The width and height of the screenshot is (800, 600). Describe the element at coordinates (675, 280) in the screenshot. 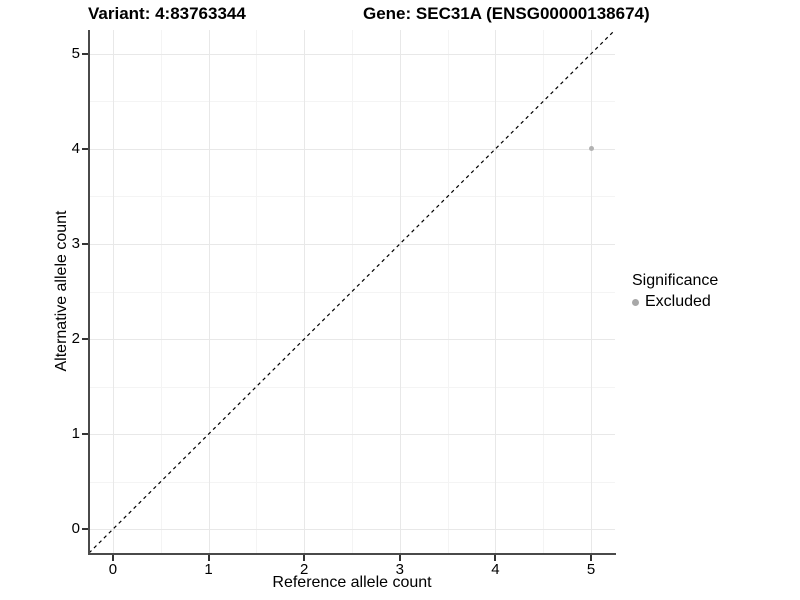

I see `legend-title: Significance` at that location.